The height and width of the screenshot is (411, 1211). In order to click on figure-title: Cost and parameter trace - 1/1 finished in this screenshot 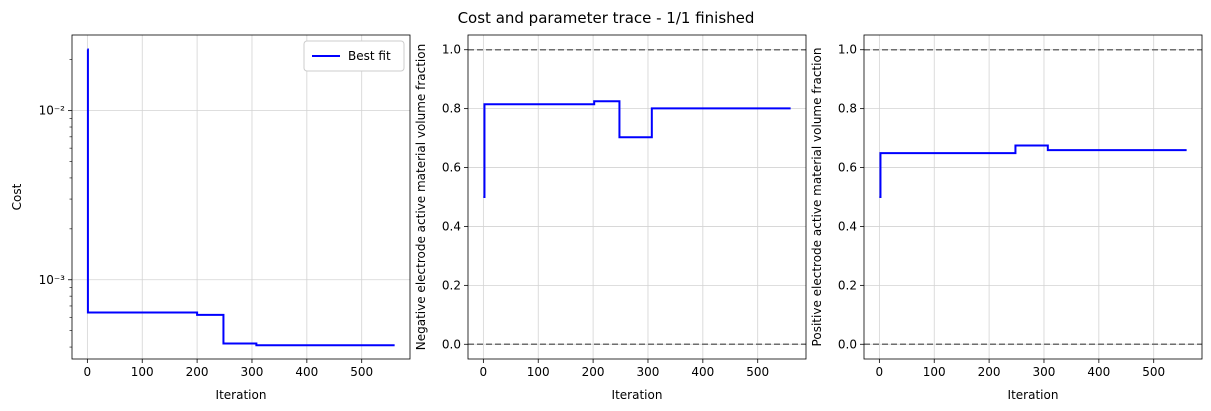, I will do `click(606, 18)`.